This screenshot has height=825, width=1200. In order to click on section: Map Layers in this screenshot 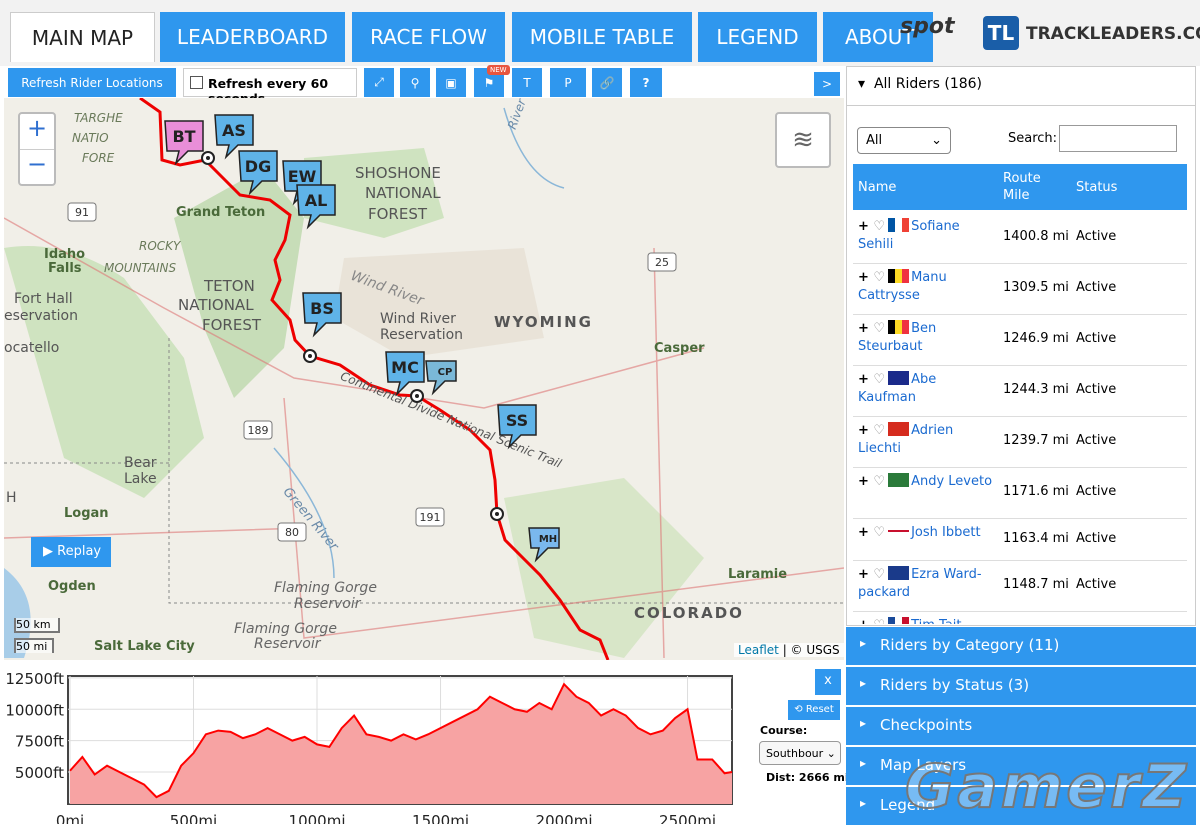, I will do `click(1021, 766)`.